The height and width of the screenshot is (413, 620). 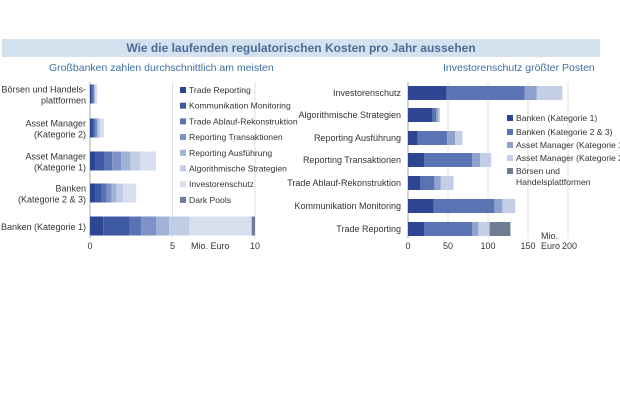 What do you see at coordinates (568, 158) in the screenshot?
I see `right-legend-label: Asset Manager (Kategorie 2)` at bounding box center [568, 158].